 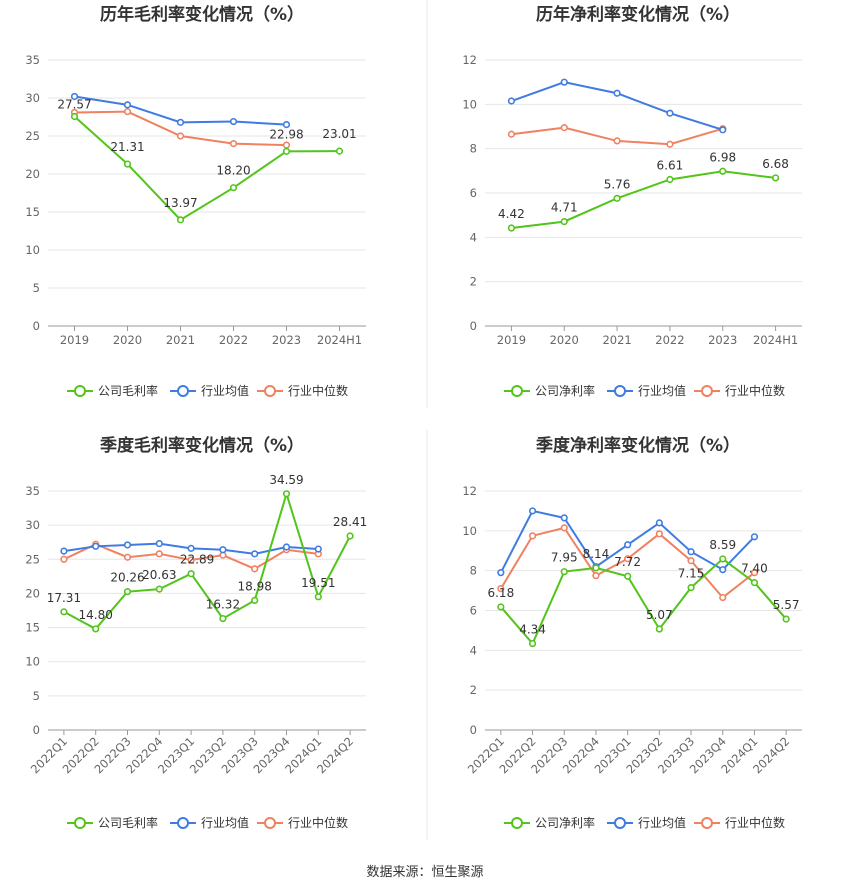 I want to click on y-tick-label: 6, so click(x=473, y=611).